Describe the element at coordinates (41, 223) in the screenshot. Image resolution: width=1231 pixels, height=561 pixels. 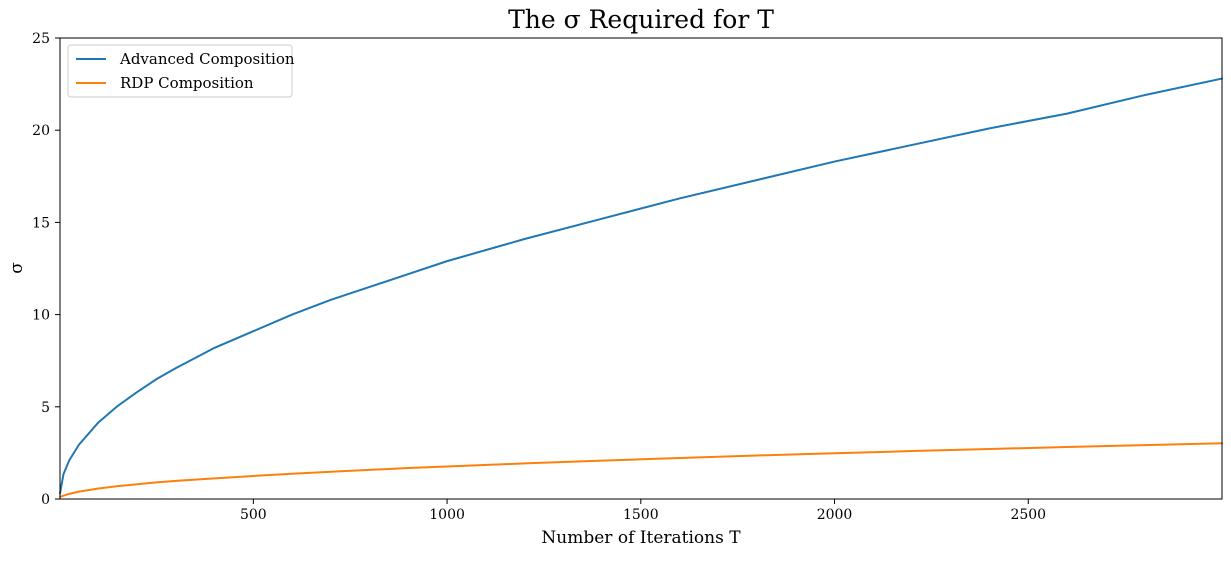
I see `y-tick-label: 15` at that location.